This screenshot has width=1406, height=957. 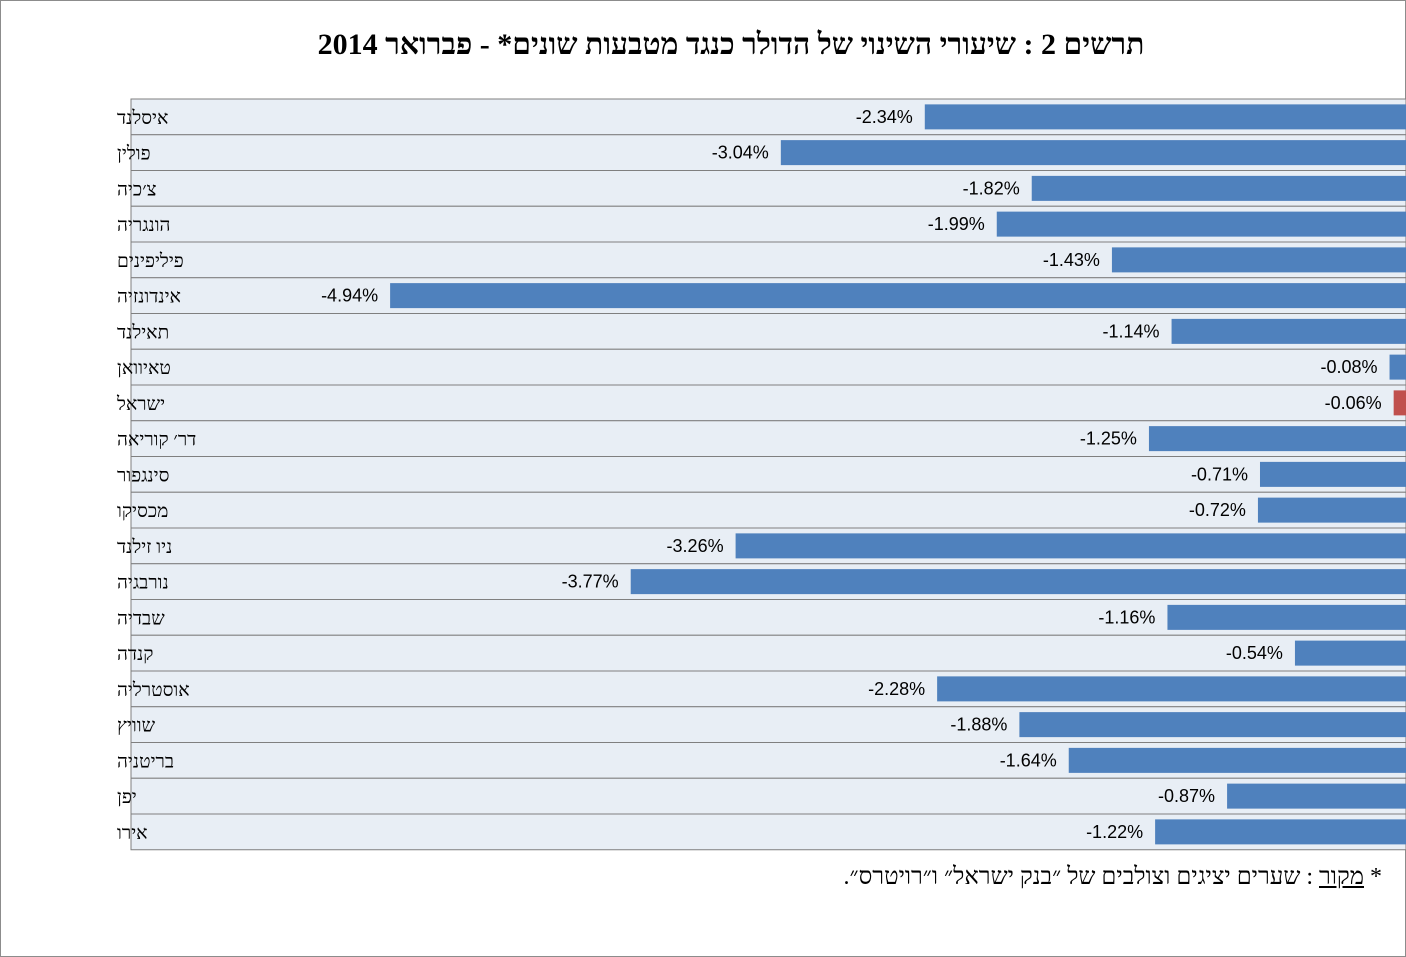 I want to click on category-label: פיליפינים, so click(x=150, y=261).